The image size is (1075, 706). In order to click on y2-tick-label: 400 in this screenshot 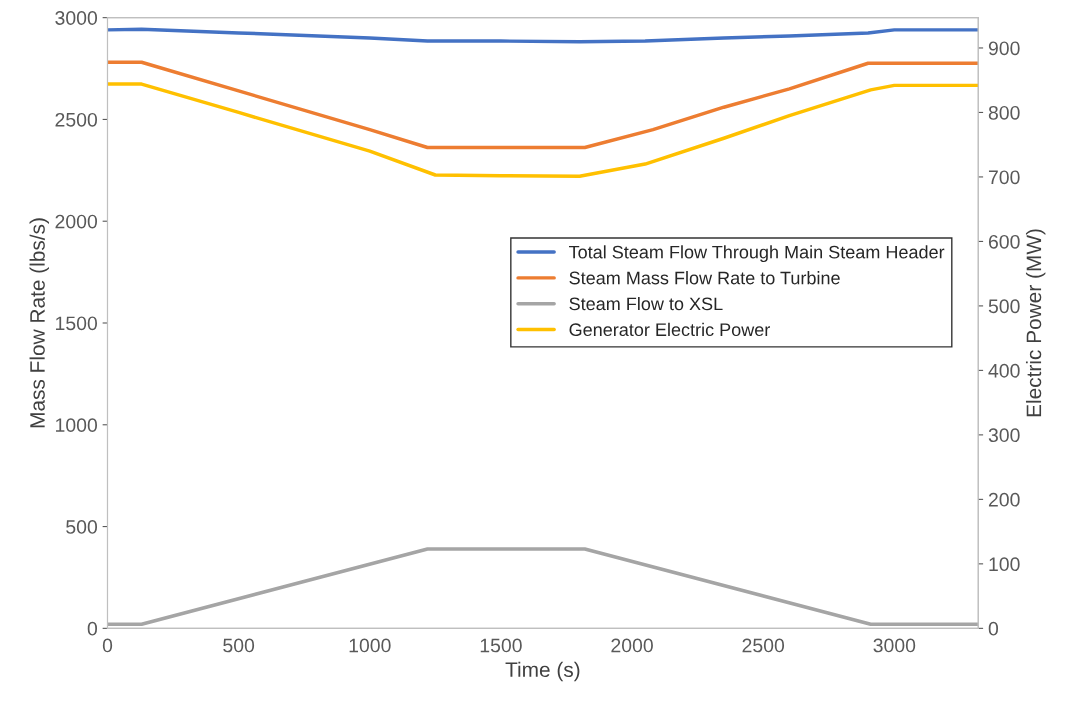, I will do `click(1004, 370)`.